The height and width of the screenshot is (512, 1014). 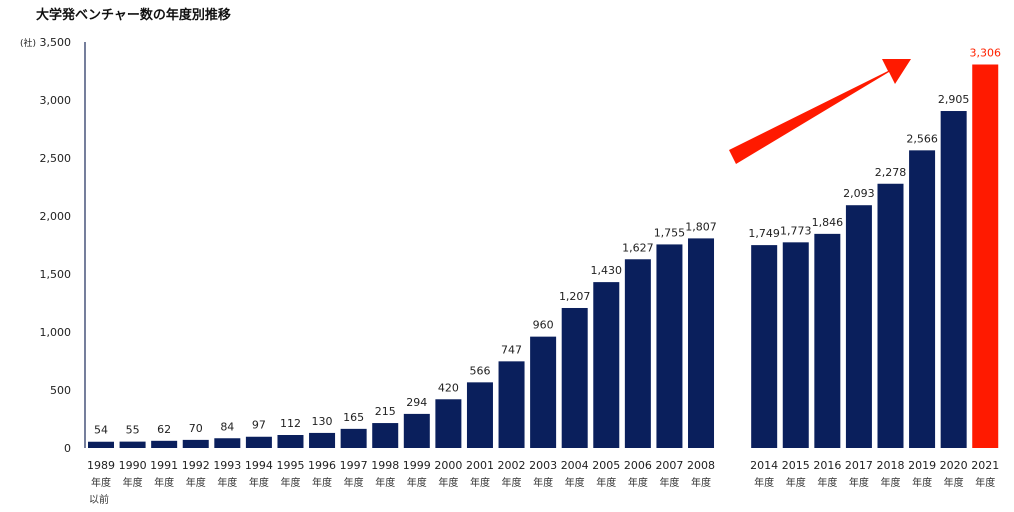 I want to click on data-label-2002: 747, so click(x=511, y=349).